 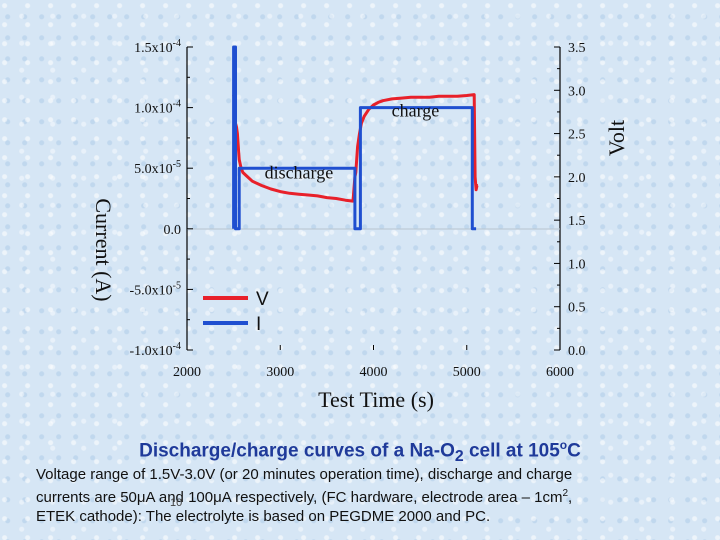 I want to click on x-tick-label: 4000, so click(x=374, y=372).